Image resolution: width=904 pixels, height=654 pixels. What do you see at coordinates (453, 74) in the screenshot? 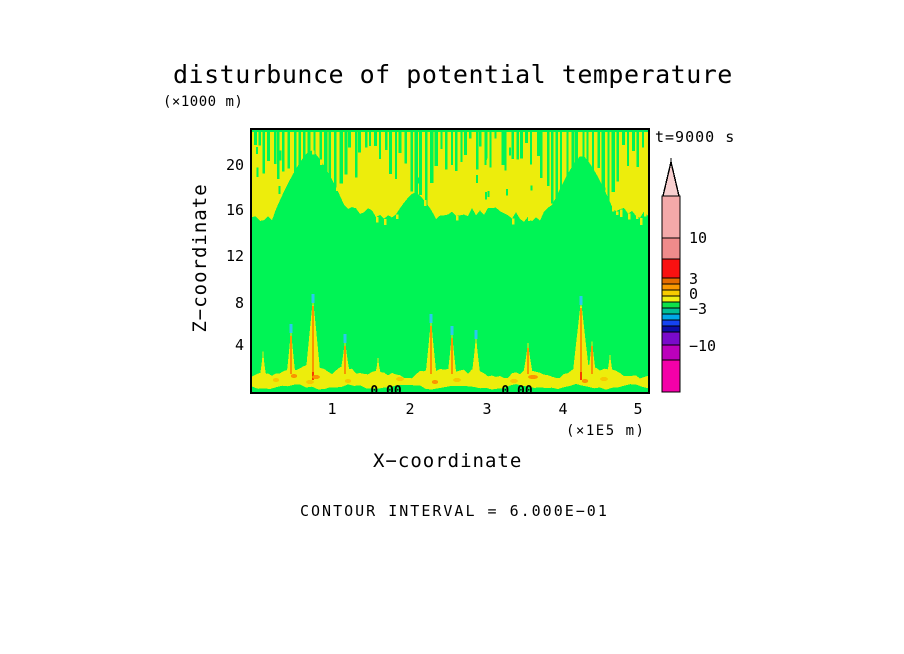
I see `chart-title: disturbunce of potential temperature` at bounding box center [453, 74].